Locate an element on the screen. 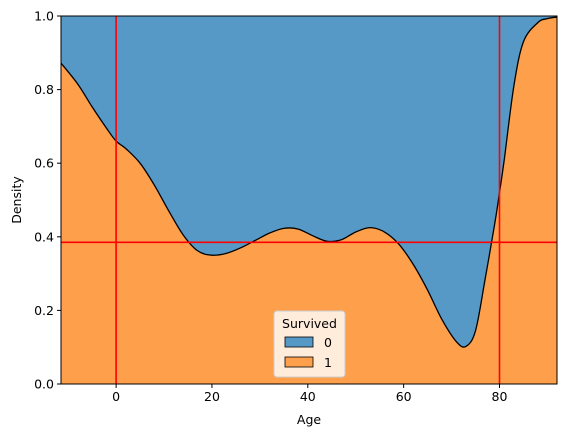 The height and width of the screenshot is (438, 567). x-tick-label: 40 is located at coordinates (308, 396).